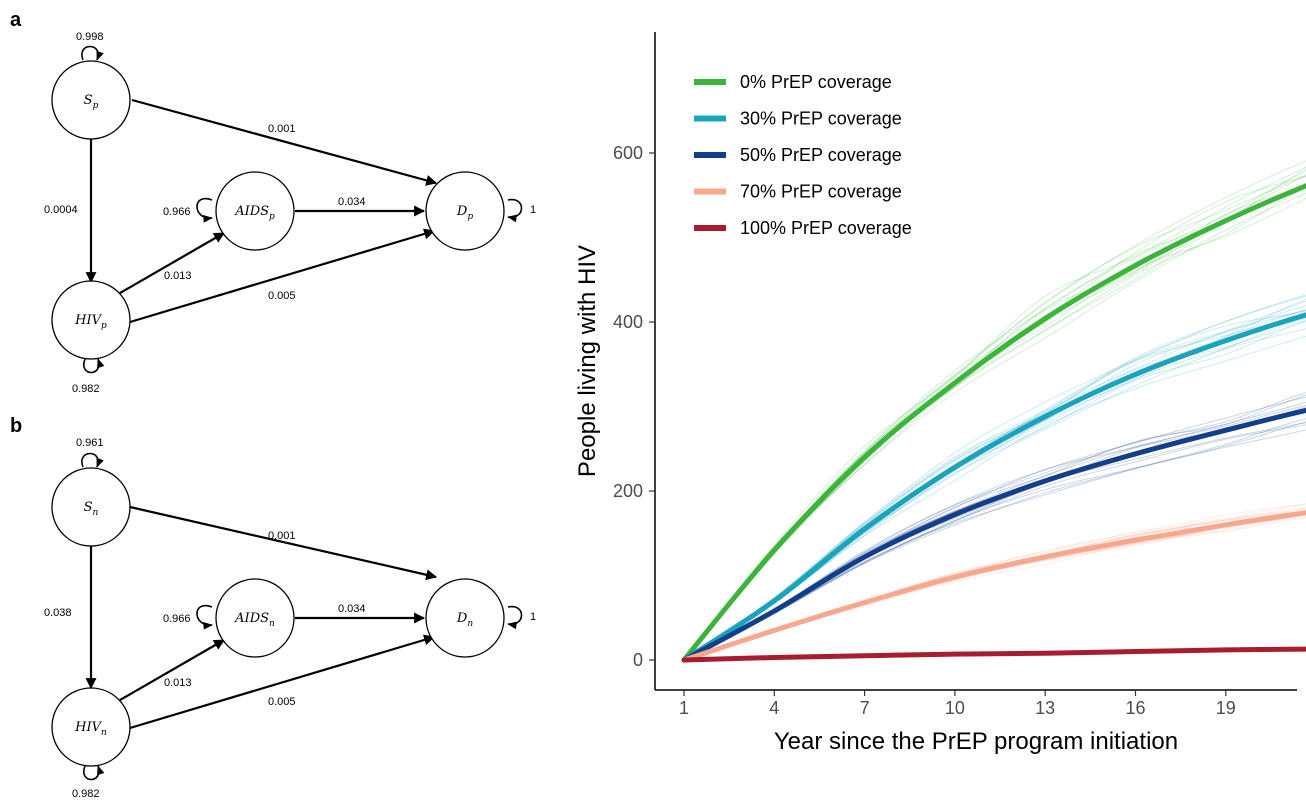 The width and height of the screenshot is (1306, 801). I want to click on node-label-aids-a: AIDSp, so click(254, 213).